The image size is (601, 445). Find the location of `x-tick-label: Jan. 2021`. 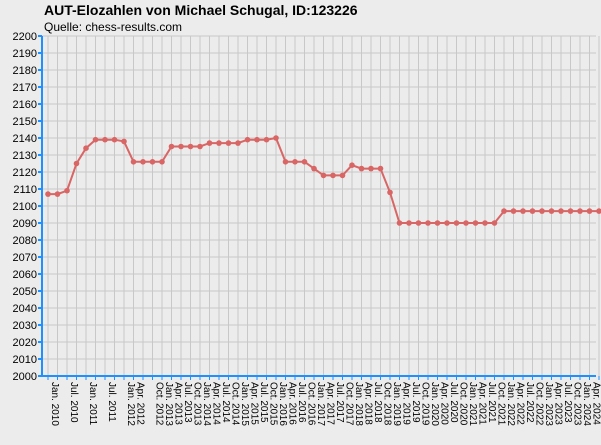

x-tick-label: Jan. 2021 is located at coordinates (472, 404).